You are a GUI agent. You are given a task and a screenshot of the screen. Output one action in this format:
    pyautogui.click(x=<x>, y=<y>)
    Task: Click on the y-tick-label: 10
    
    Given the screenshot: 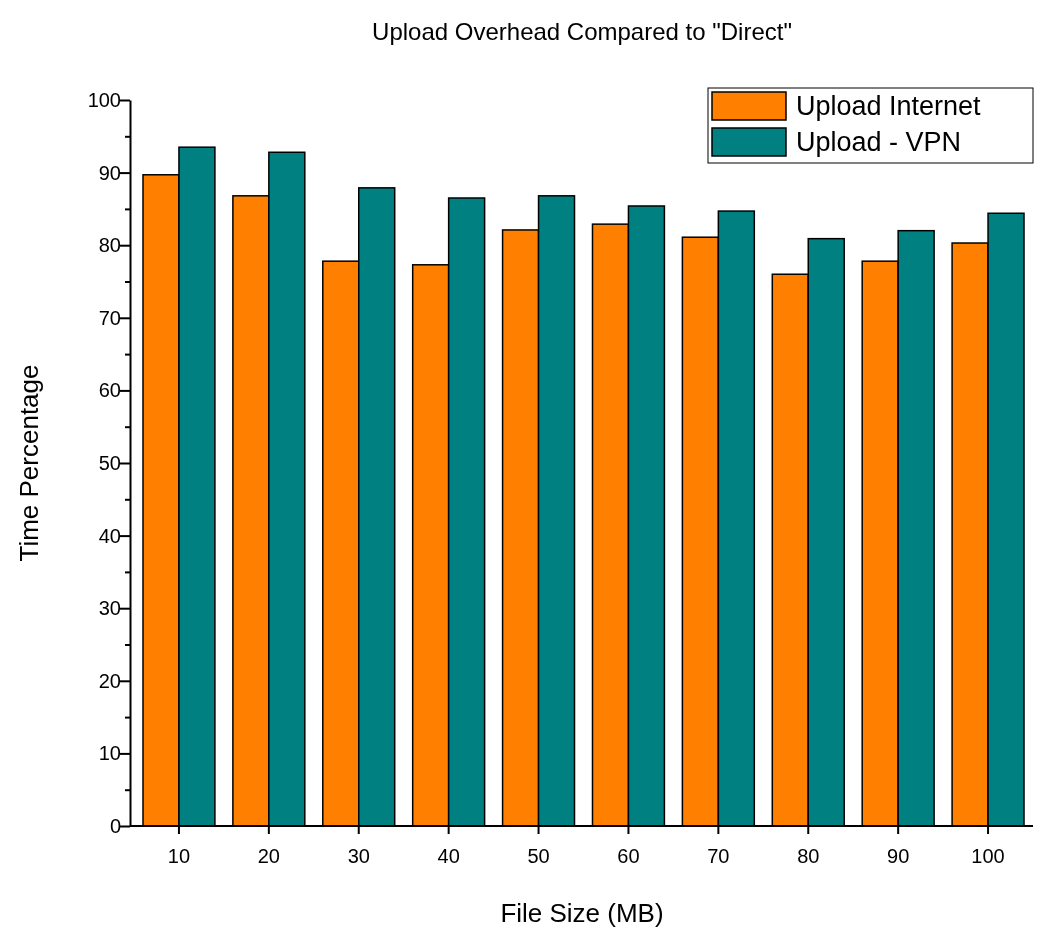 What is the action you would take?
    pyautogui.click(x=109, y=753)
    